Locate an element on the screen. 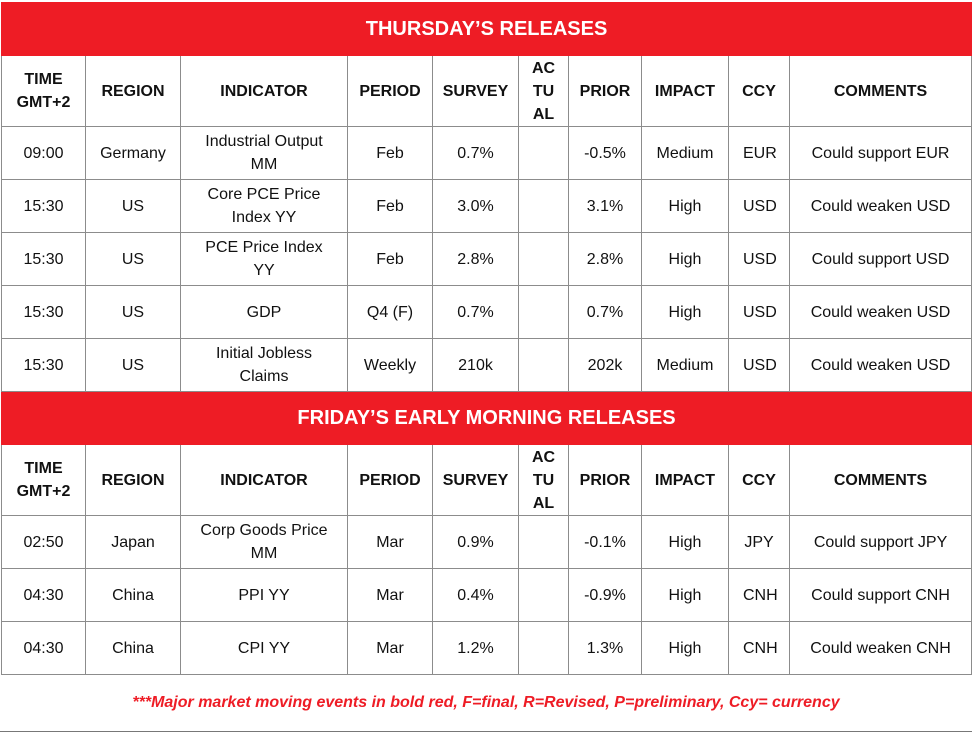 This screenshot has height=737, width=972. section-title-row: FRIDAY’S EARLY MORNING RELEASES is located at coordinates (486, 418).